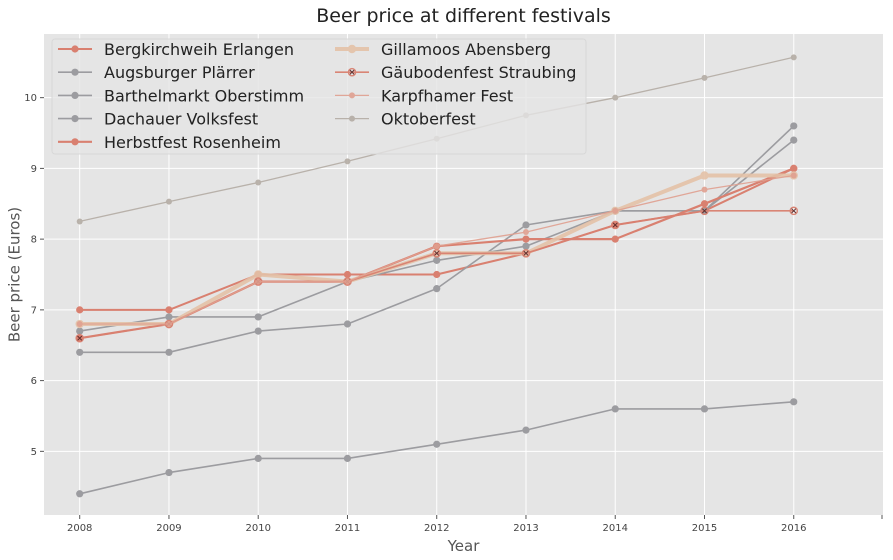 This screenshot has width=893, height=560. What do you see at coordinates (466, 49) in the screenshot?
I see `legend-label: Gillamoos Abensberg` at bounding box center [466, 49].